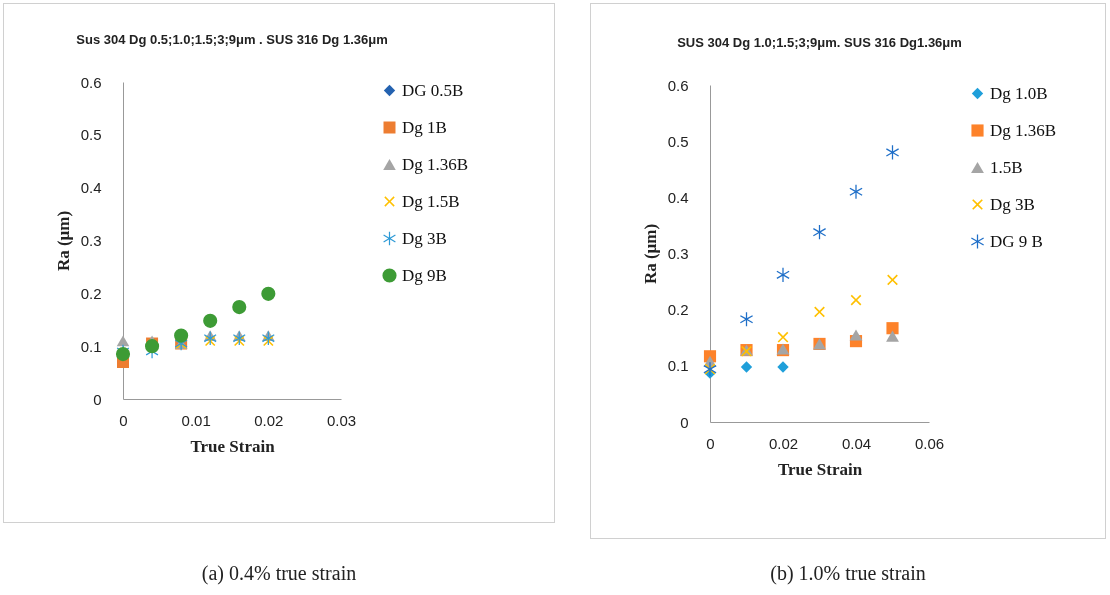  What do you see at coordinates (1006, 167) in the screenshot?
I see `legend-label: 1.5B` at bounding box center [1006, 167].